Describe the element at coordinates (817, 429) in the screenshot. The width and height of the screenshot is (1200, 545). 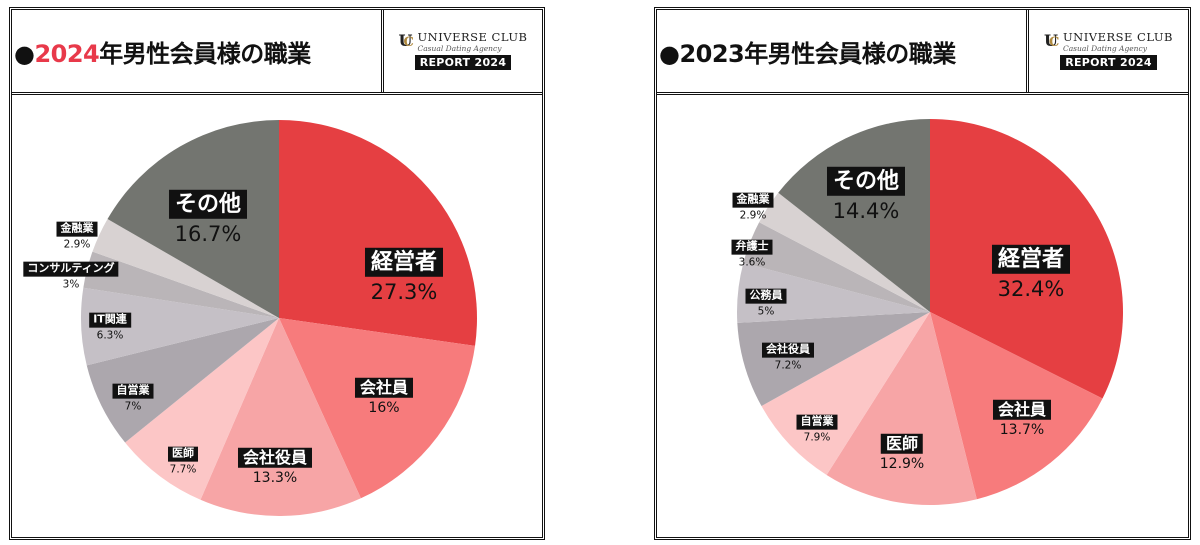
I see `slice-label-自営業: 自営業 7.9%` at that location.